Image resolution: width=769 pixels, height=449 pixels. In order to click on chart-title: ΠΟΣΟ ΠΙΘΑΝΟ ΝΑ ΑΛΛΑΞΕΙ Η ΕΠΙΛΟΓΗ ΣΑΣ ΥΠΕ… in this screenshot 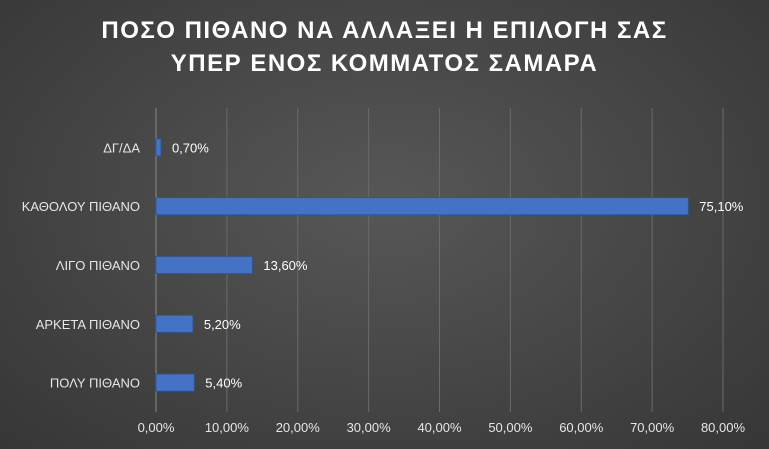, I will do `click(384, 47)`.